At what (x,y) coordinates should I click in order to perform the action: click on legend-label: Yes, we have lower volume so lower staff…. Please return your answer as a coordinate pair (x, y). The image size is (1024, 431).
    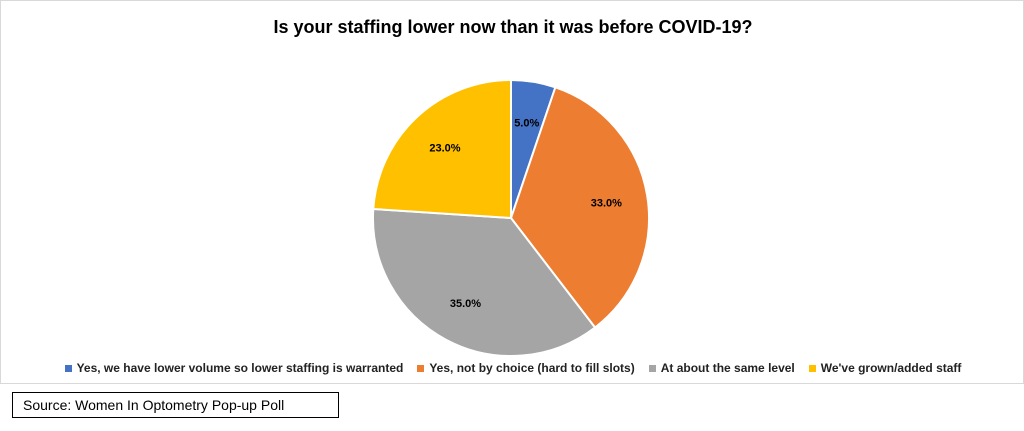
    Looking at the image, I should click on (240, 368).